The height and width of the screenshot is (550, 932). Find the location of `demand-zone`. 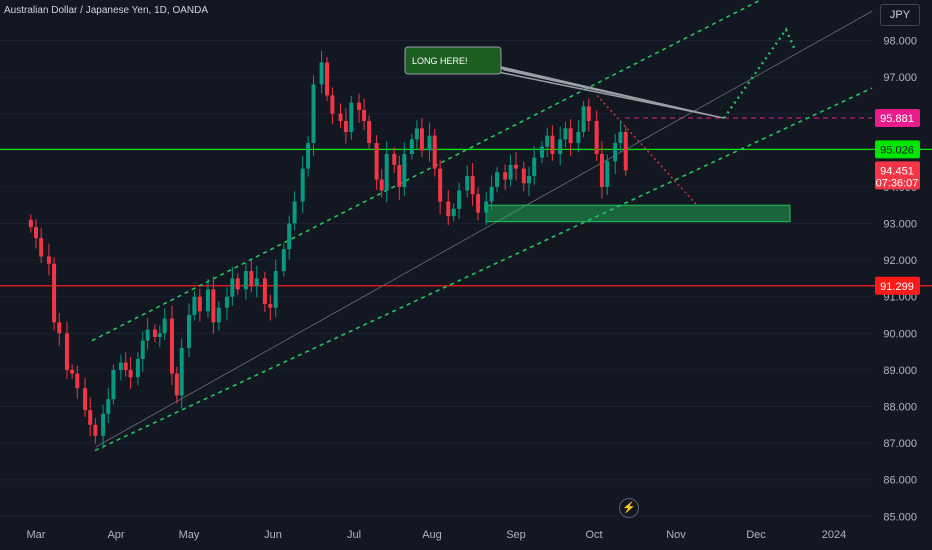

demand-zone is located at coordinates (638, 213).